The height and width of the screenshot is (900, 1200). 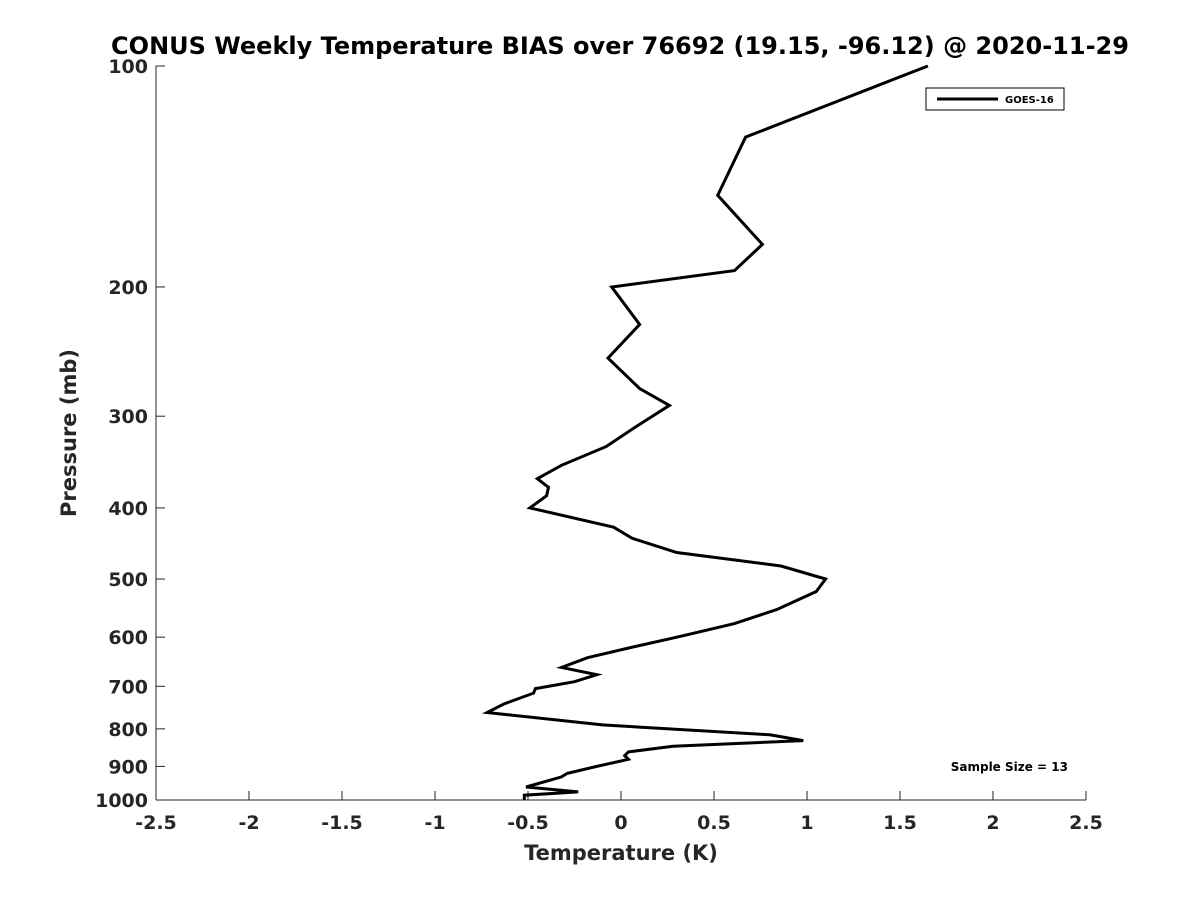 What do you see at coordinates (900, 823) in the screenshot?
I see `x-tick-label: 1.5` at bounding box center [900, 823].